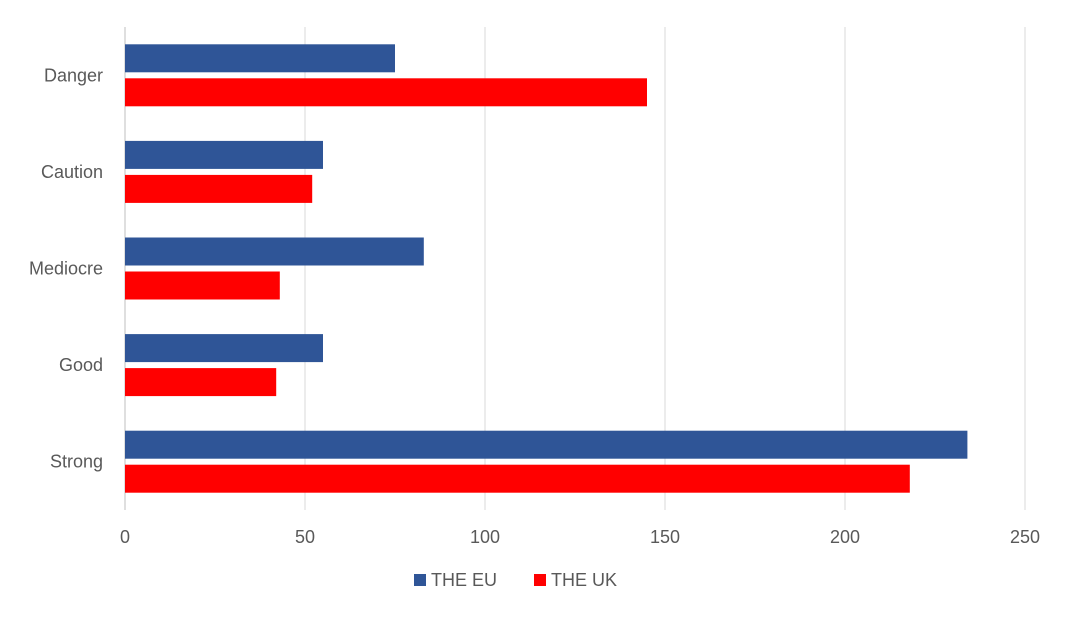  What do you see at coordinates (305, 537) in the screenshot?
I see `x-tick-label: 50` at bounding box center [305, 537].